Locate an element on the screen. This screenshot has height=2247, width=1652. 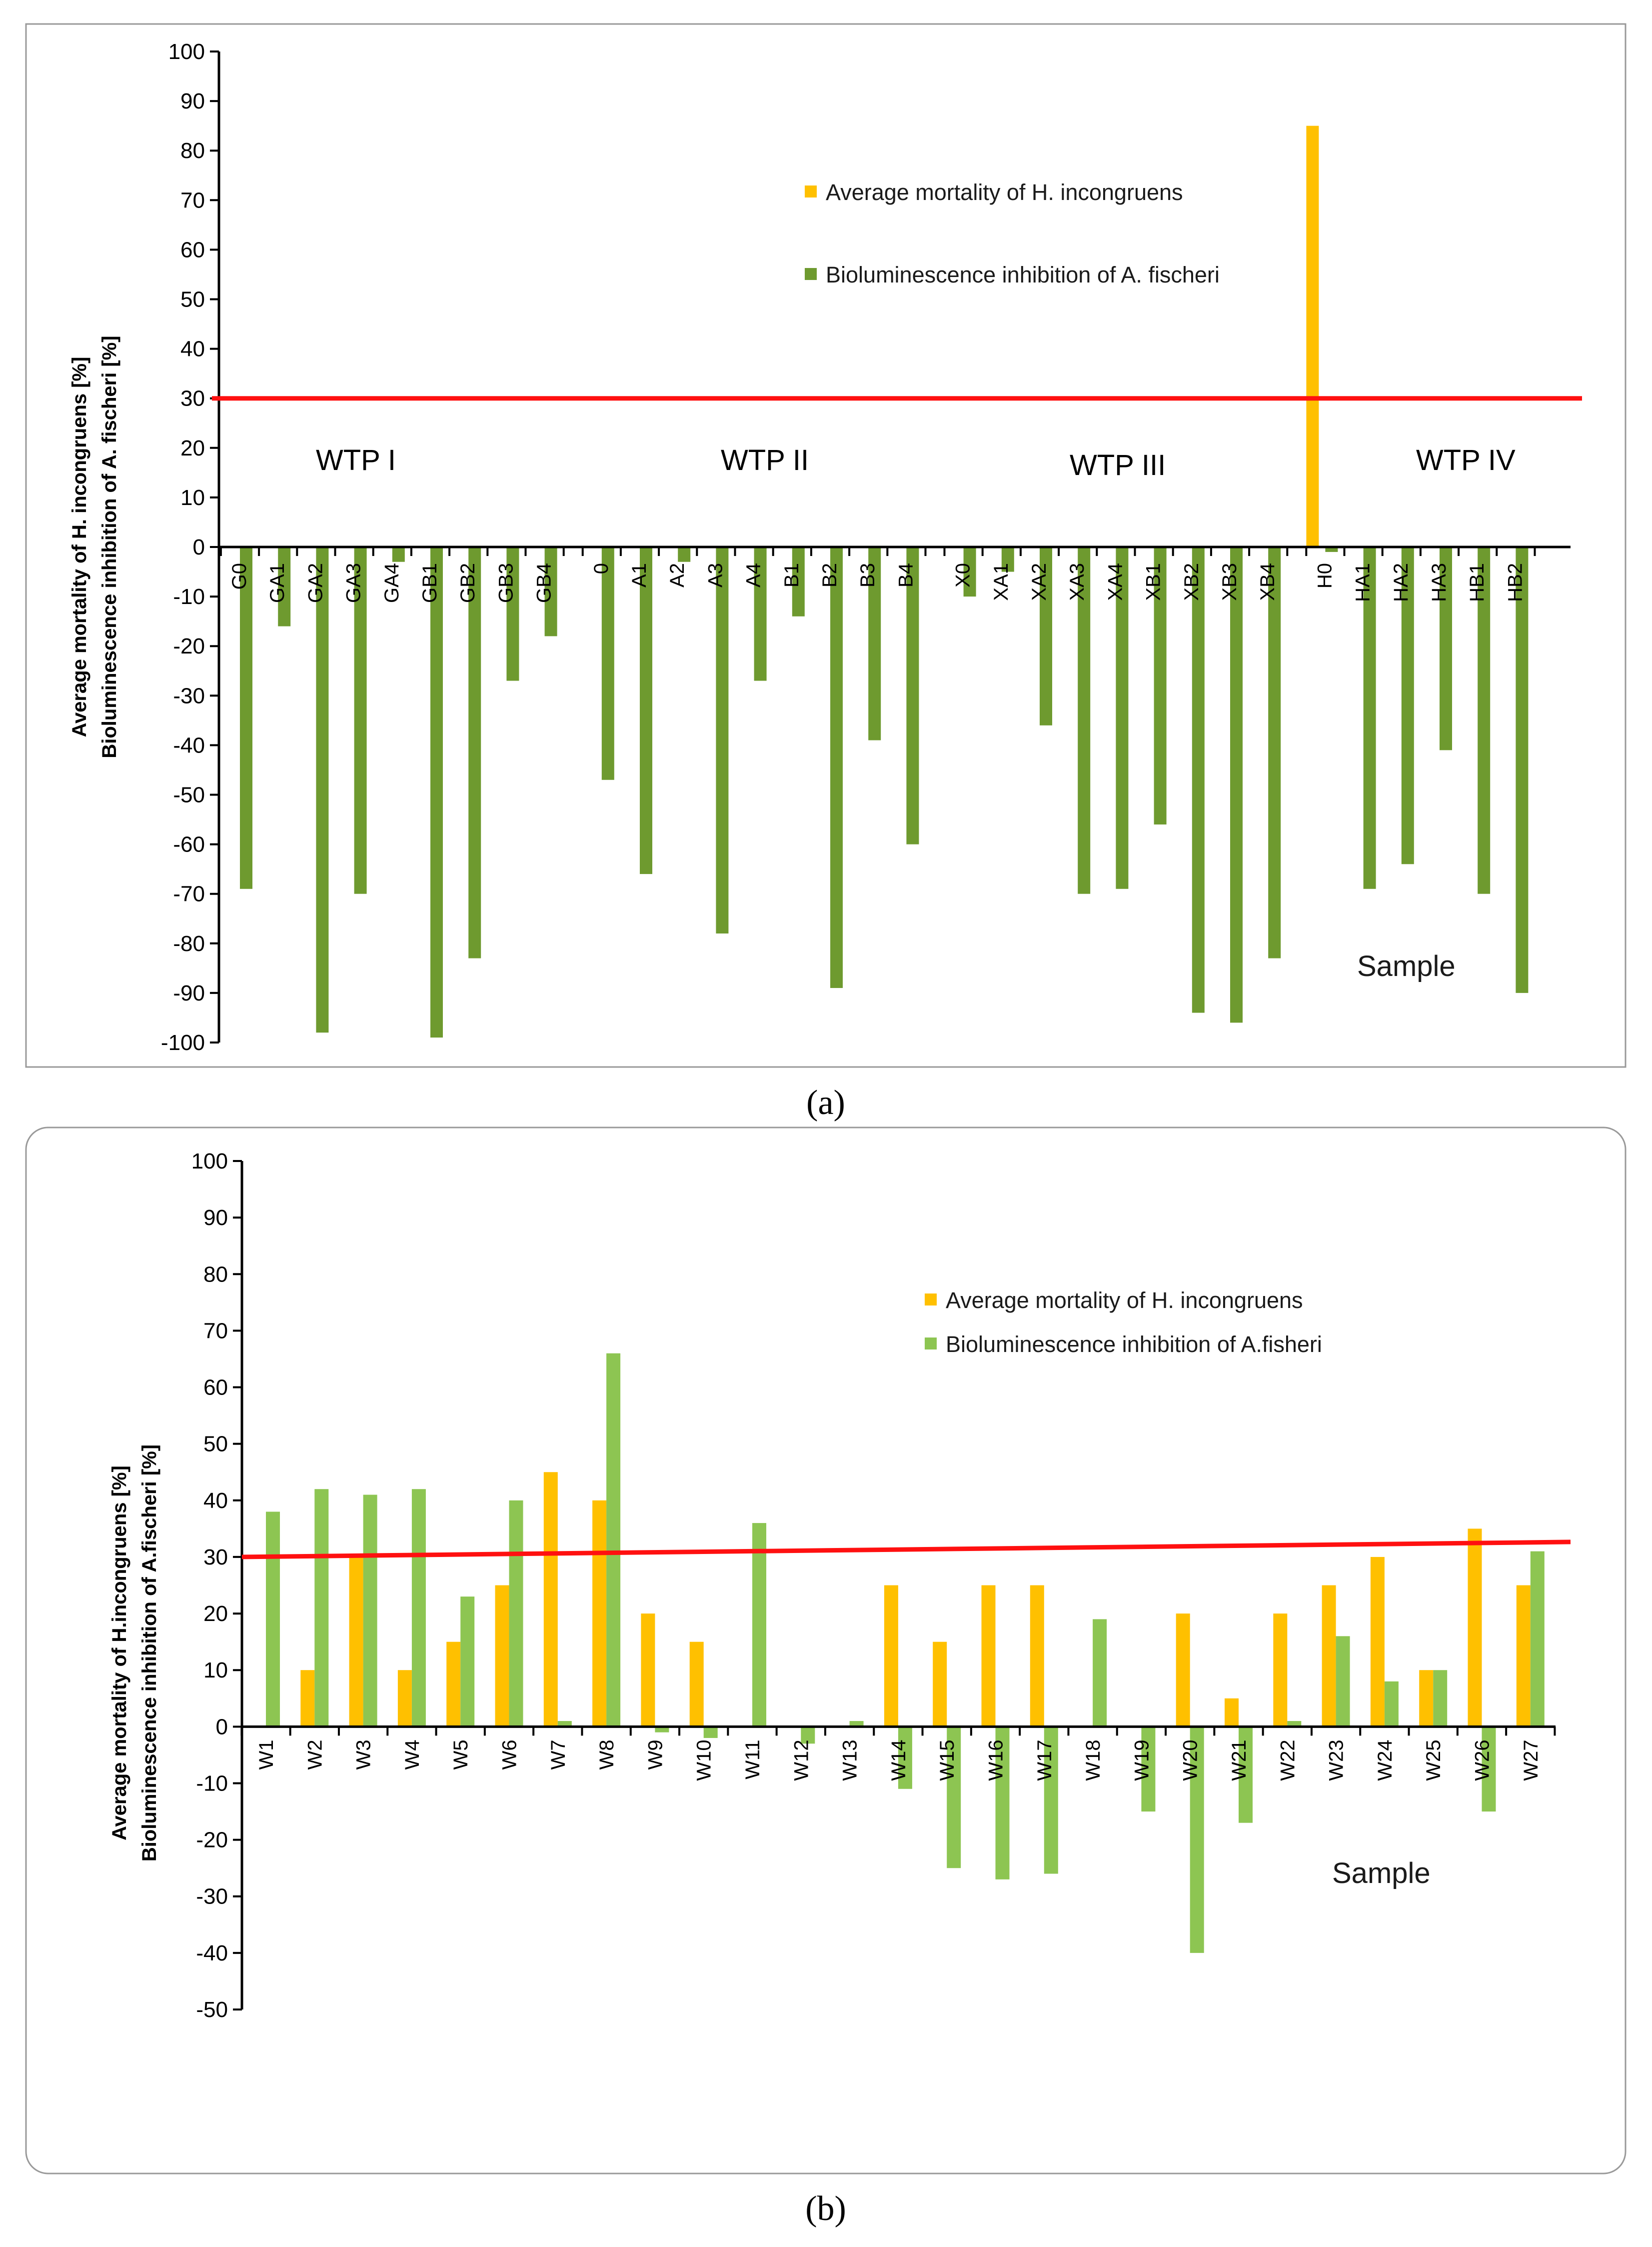
x-tick-label: HB2 is located at coordinates (1515, 582).